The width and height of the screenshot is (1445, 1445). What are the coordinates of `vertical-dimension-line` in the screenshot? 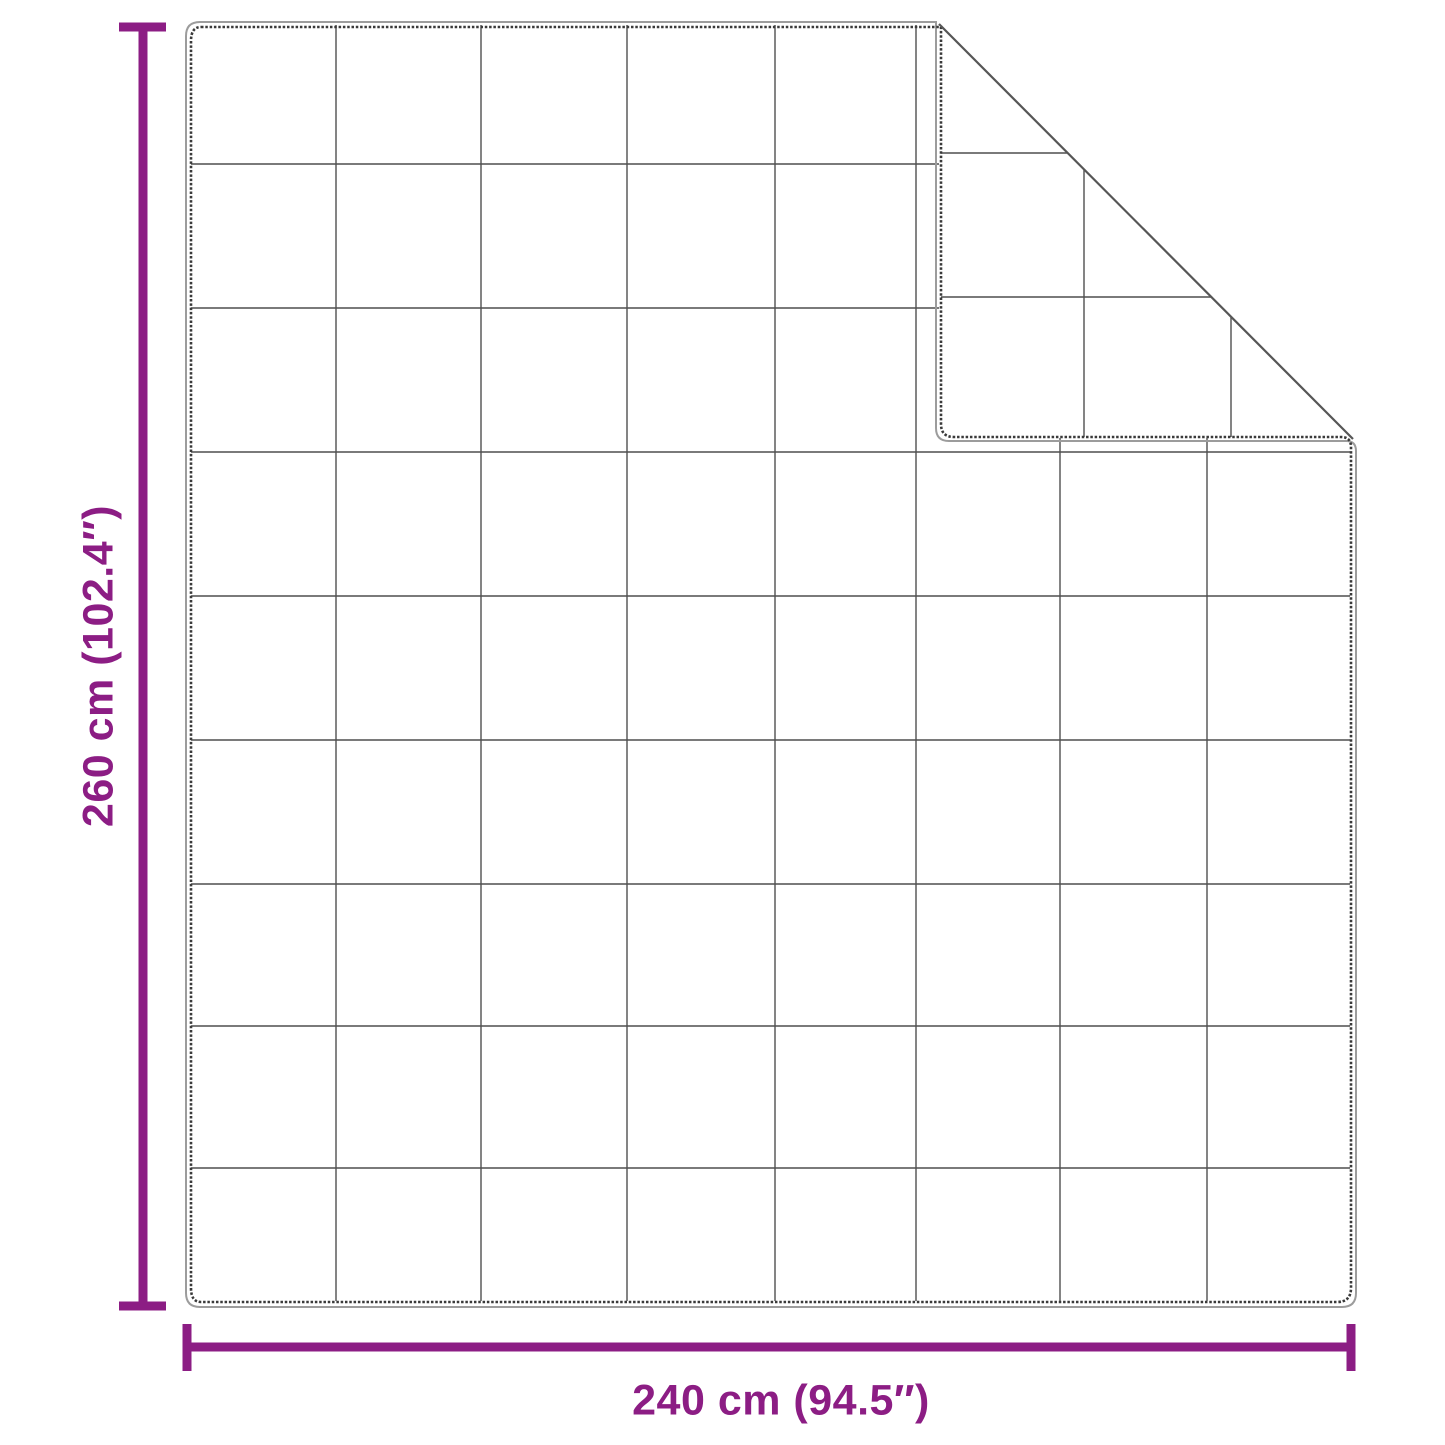 It's located at (142, 666).